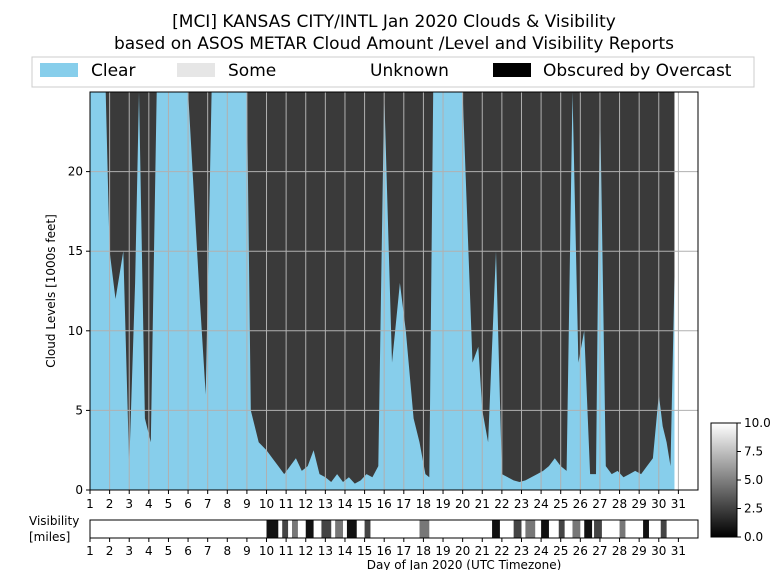 Image resolution: width=770 pixels, height=574 pixels. What do you see at coordinates (521, 504) in the screenshot?
I see `x-main-tick-label-23: 23` at bounding box center [521, 504].